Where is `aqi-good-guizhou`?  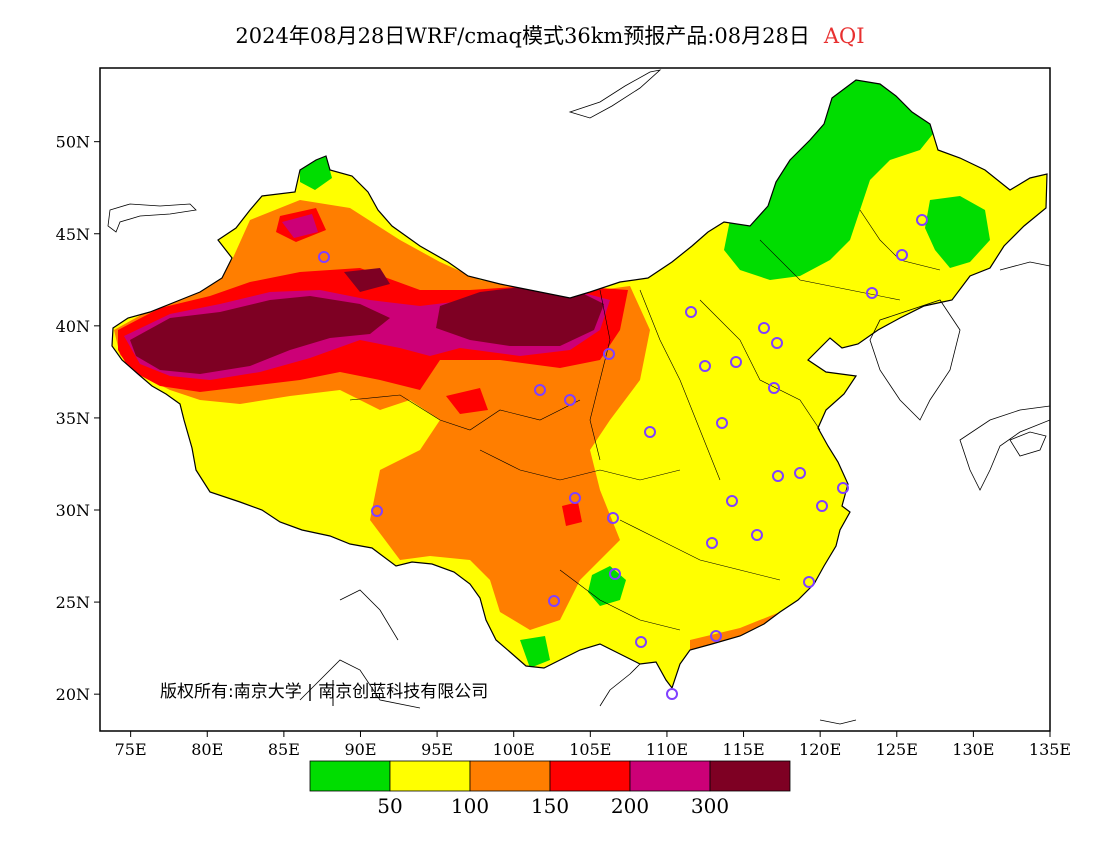 aqi-good-guizhou is located at coordinates (607, 586).